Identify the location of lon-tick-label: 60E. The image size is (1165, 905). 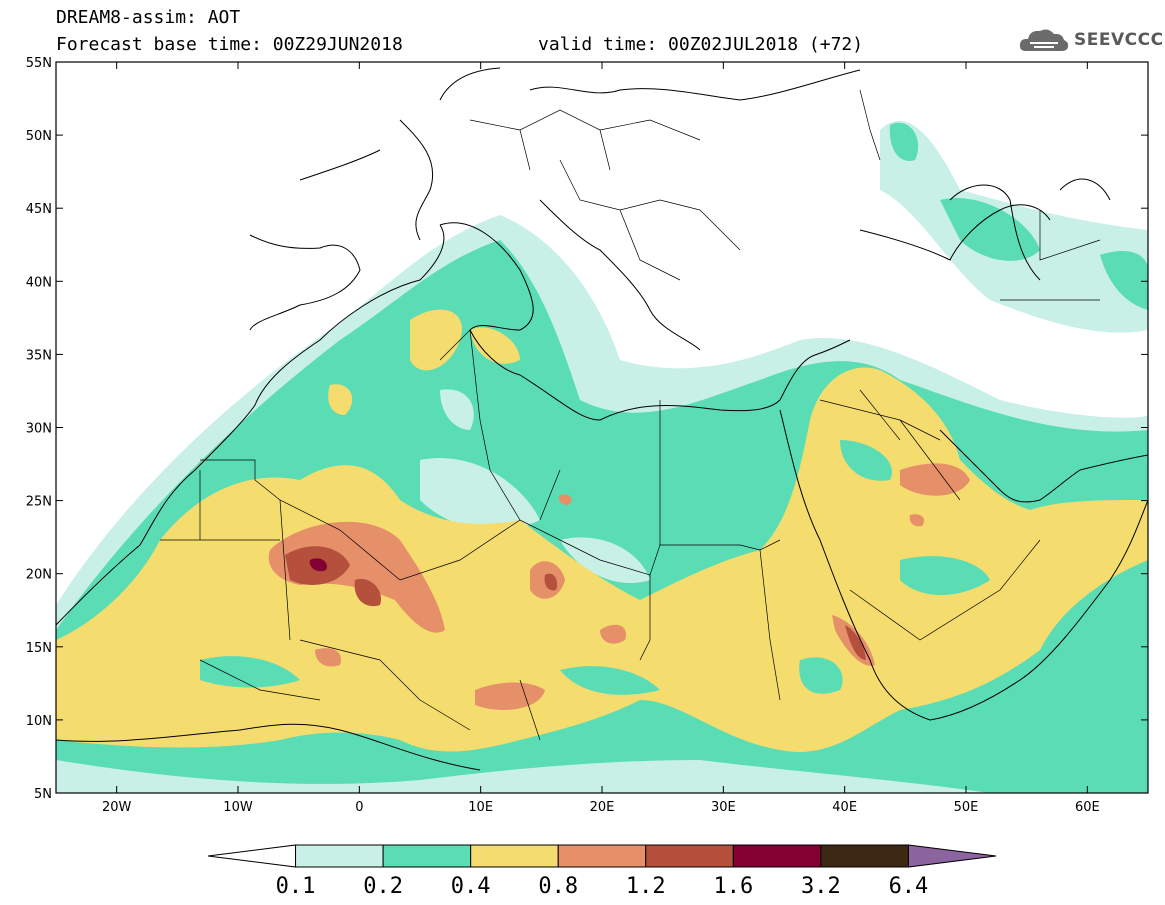
(1087, 807).